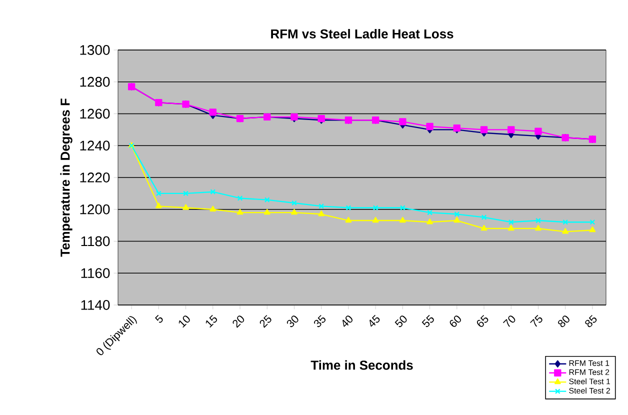 This screenshot has width=628, height=415. Describe the element at coordinates (509, 321) in the screenshot. I see `x-tick-label: 70` at that location.